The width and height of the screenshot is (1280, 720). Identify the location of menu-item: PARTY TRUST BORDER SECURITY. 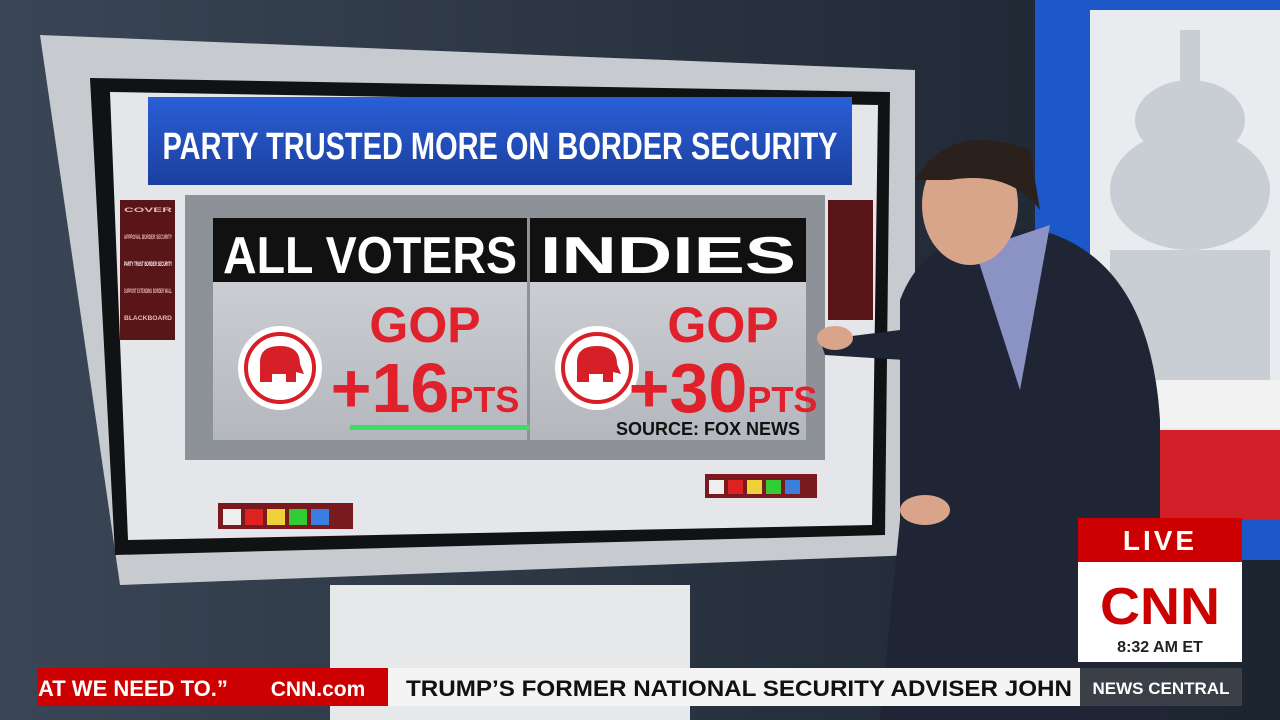
(148, 265).